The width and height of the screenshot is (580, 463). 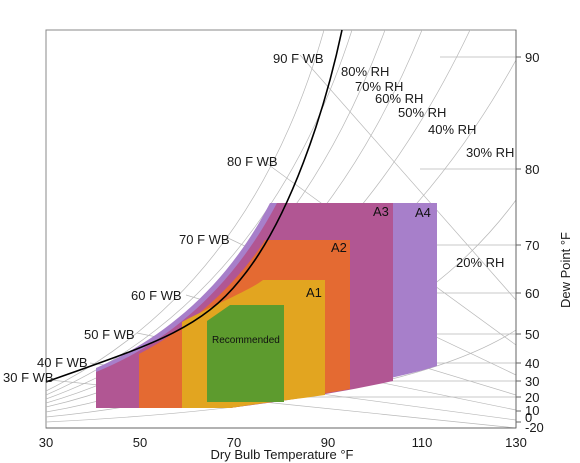 What do you see at coordinates (234, 442) in the screenshot?
I see `x-tick-70: 70` at bounding box center [234, 442].